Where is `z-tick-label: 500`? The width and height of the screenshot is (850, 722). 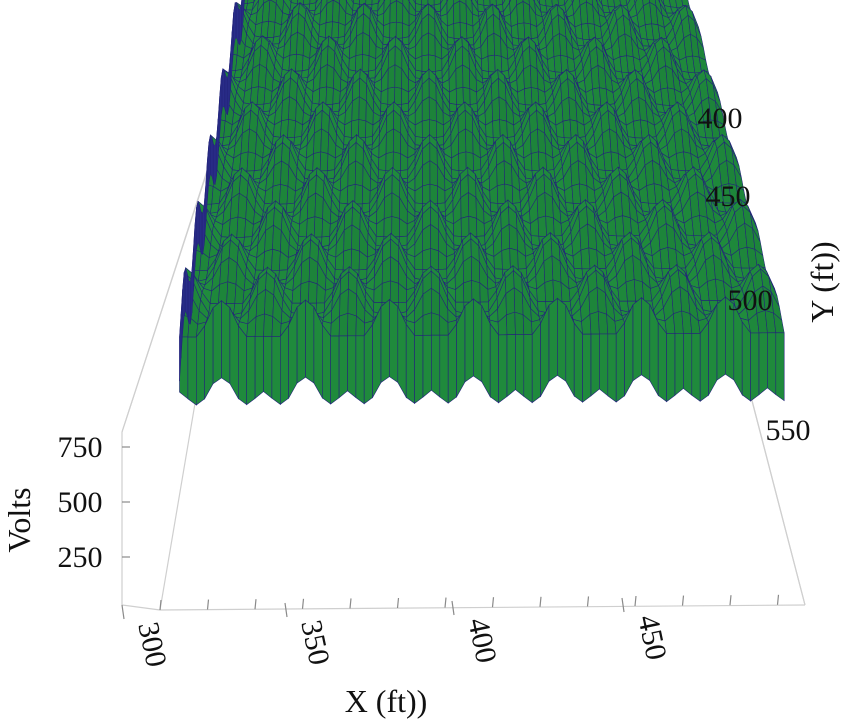 z-tick-label: 500 is located at coordinates (80, 502).